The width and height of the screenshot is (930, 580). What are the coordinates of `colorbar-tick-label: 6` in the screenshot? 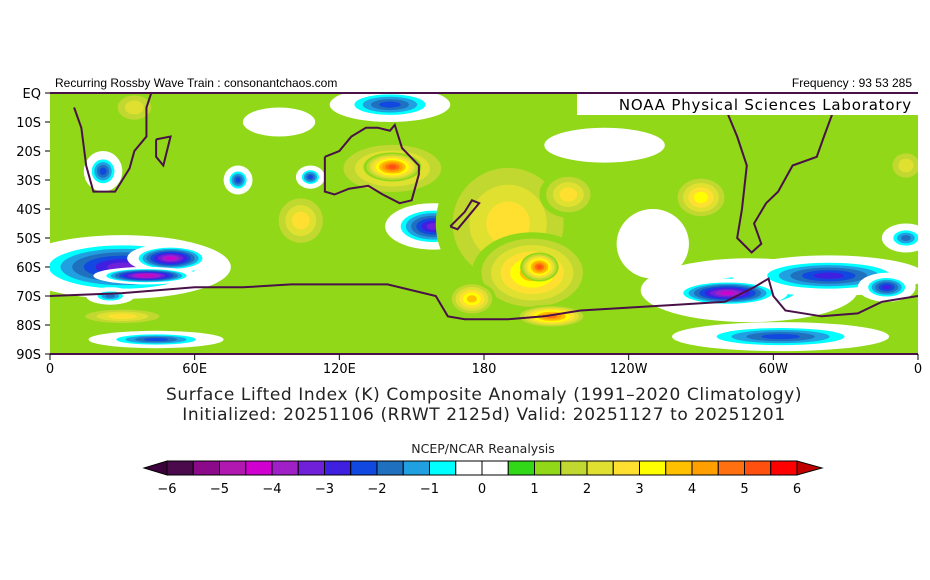 It's located at (797, 489).